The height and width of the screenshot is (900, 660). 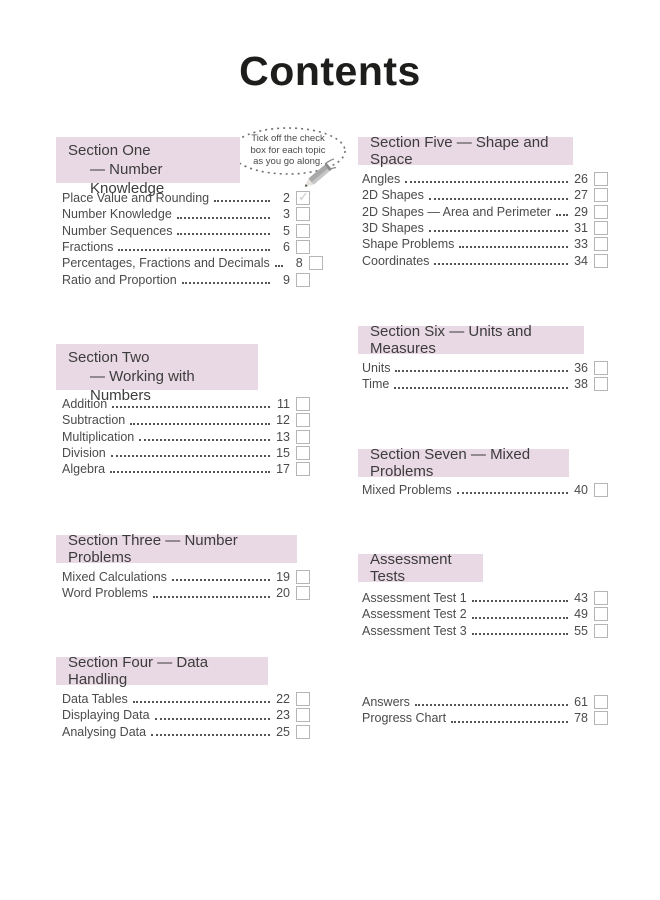 I want to click on toc-item-label: Percentages, Fractions and Decimals, so click(x=166, y=263).